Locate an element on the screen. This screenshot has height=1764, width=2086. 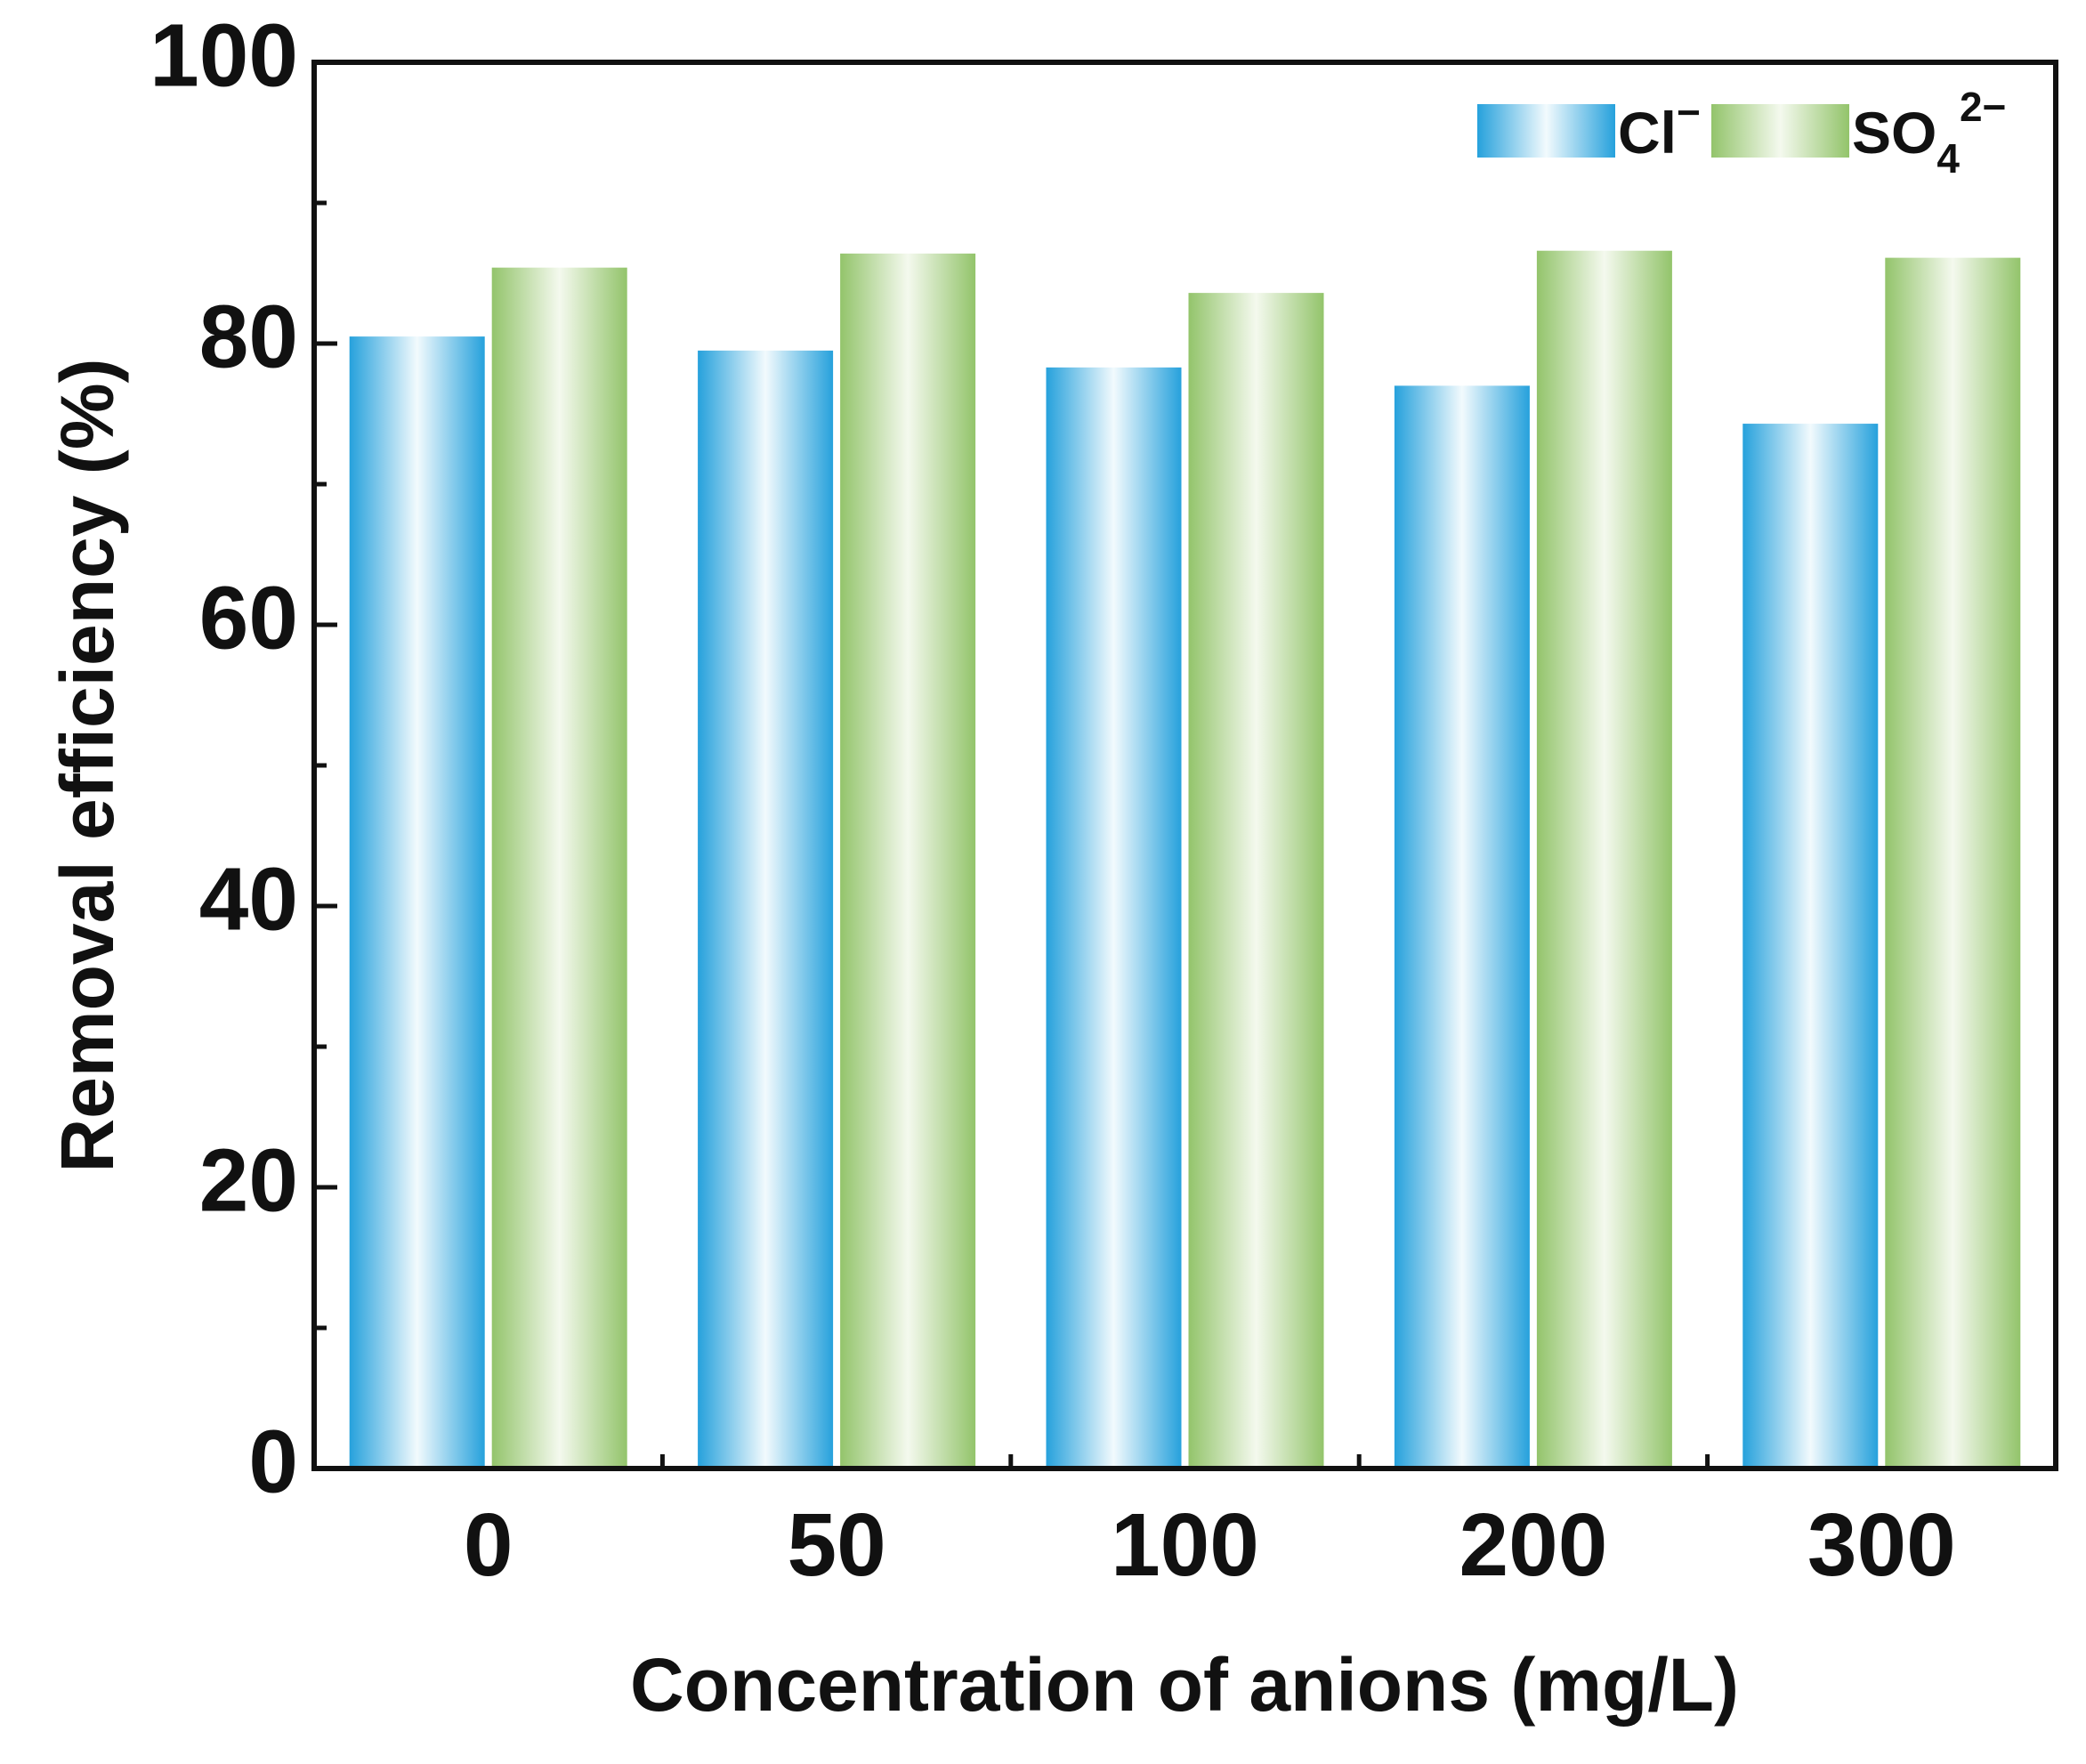
y-tick-label: 40 is located at coordinates (248, 899).